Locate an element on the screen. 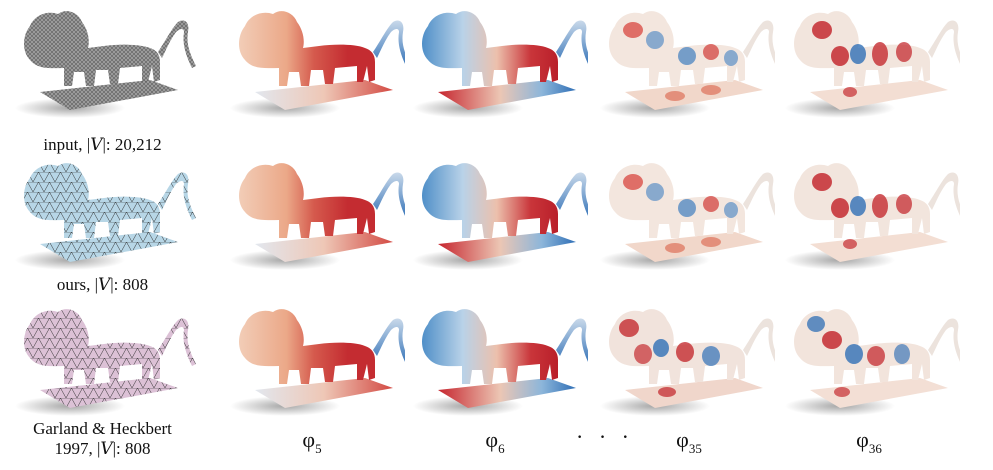 The width and height of the screenshot is (993, 470). column-label-phi6: φ6 is located at coordinates (495, 442).